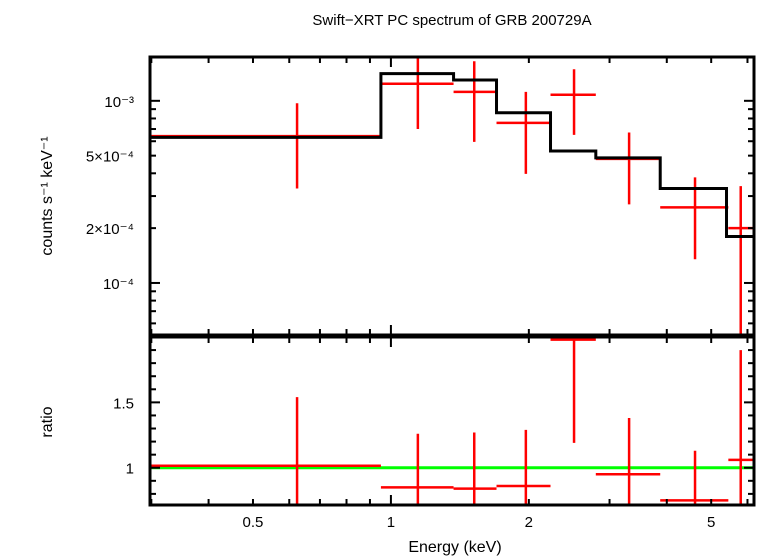 The height and width of the screenshot is (556, 758). I want to click on y-tick-label: 10⁻⁴, so click(118, 284).